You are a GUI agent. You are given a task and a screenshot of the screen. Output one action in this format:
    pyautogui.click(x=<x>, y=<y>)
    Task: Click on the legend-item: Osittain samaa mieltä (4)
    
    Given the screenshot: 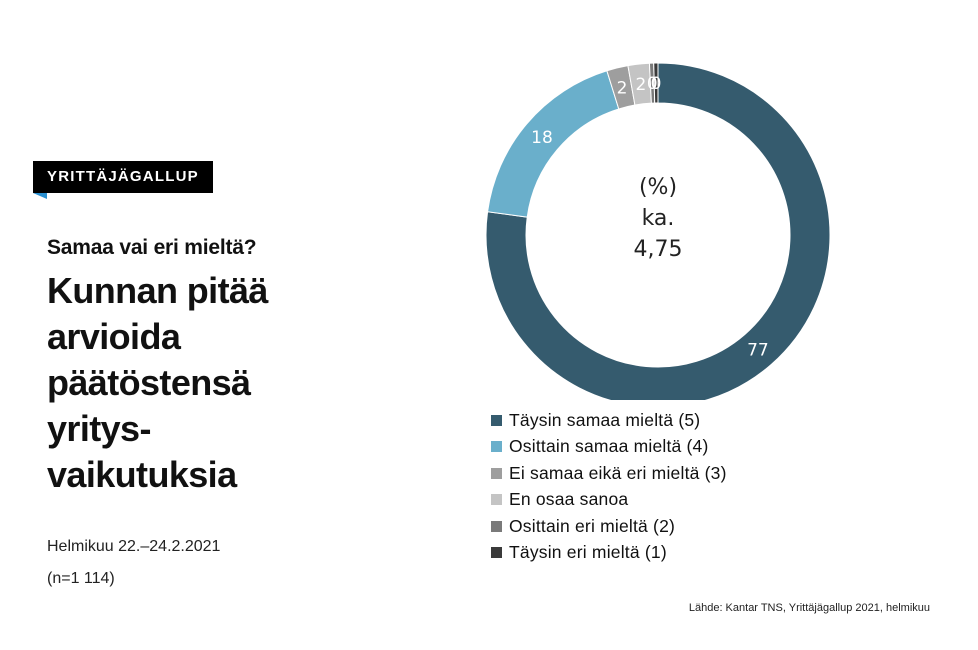 What is the action you would take?
    pyautogui.click(x=609, y=447)
    